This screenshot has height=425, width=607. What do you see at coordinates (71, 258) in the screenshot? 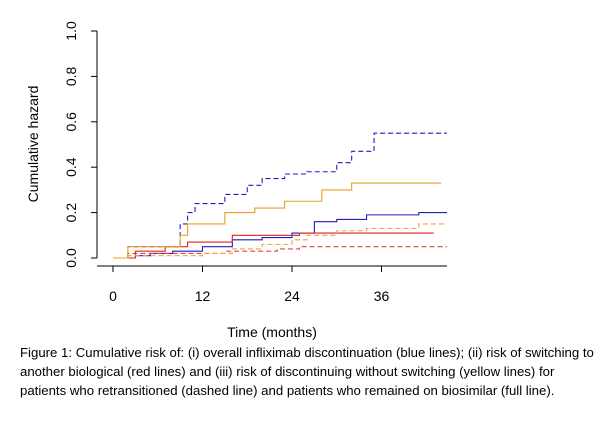
I see `y-tick-label: 0.0` at bounding box center [71, 258].